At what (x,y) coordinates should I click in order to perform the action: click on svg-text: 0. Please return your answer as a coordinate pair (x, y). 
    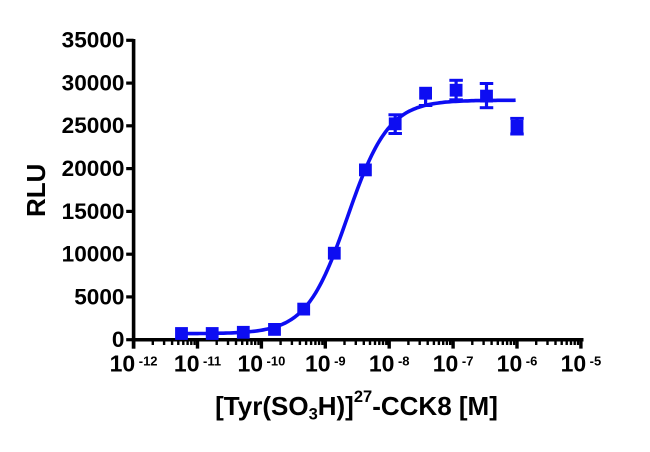
    Looking at the image, I should click on (118, 339).